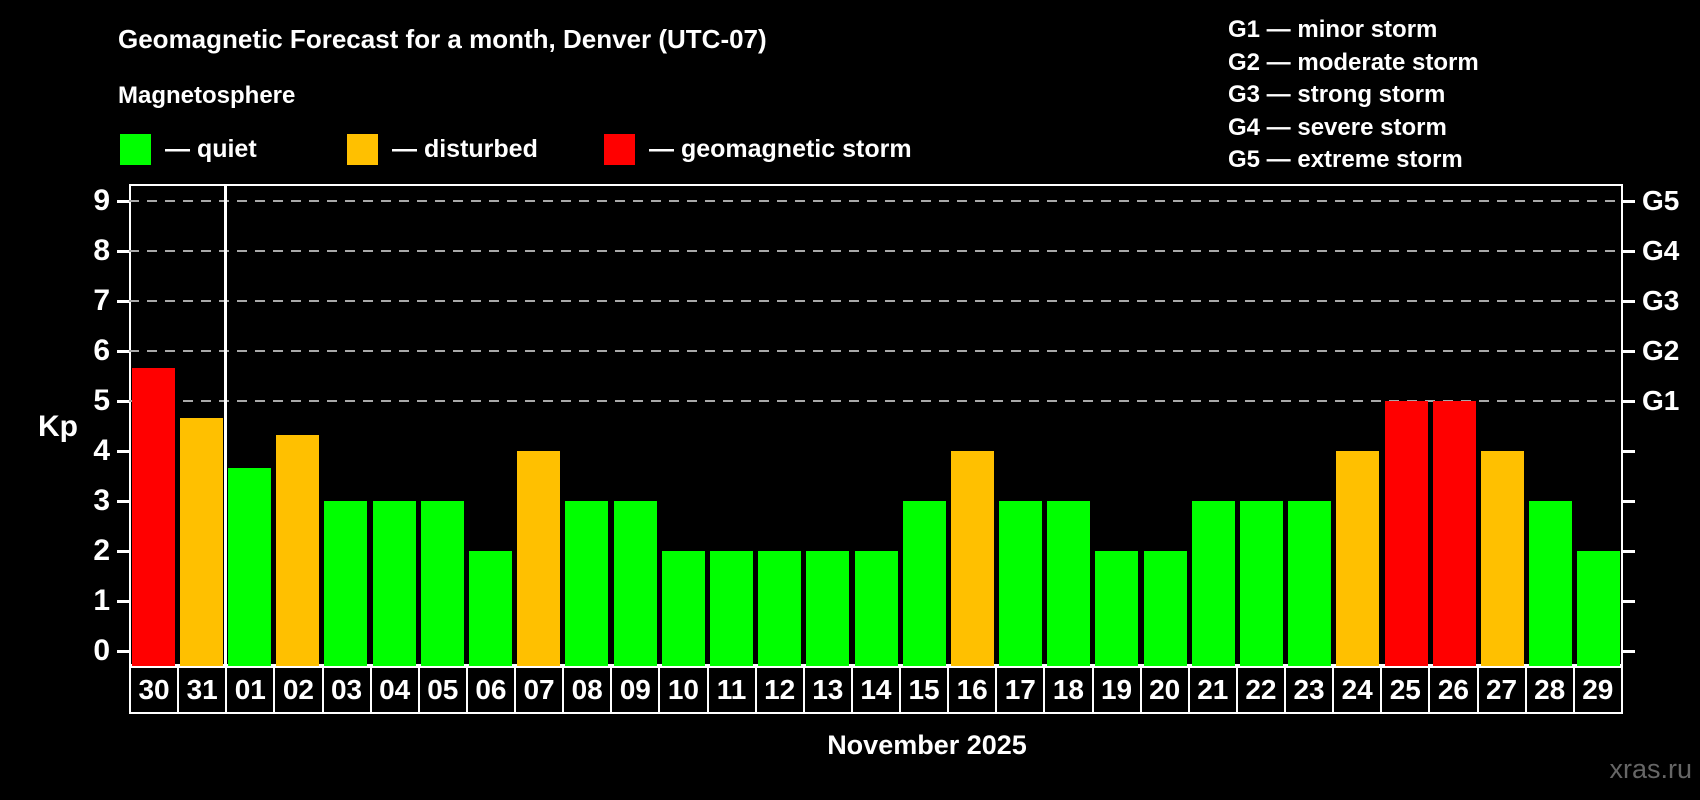 The width and height of the screenshot is (1700, 800). What do you see at coordinates (211, 148) in the screenshot?
I see `legend-label-quiet: — quiet` at bounding box center [211, 148].